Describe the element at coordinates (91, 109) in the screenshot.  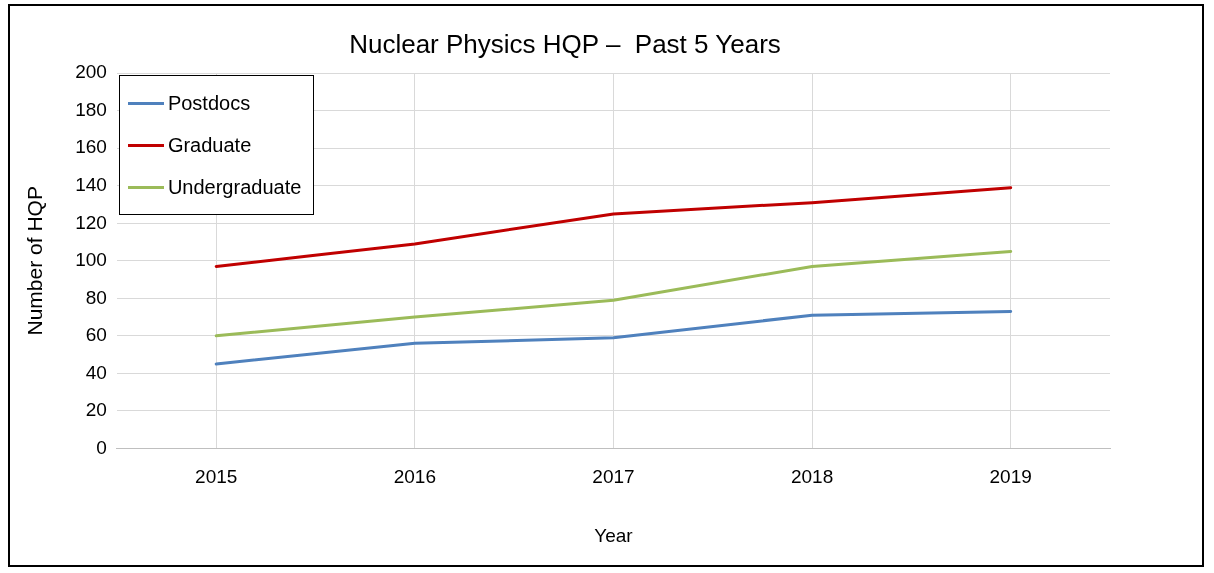
I see `y-tick-label: 180` at that location.